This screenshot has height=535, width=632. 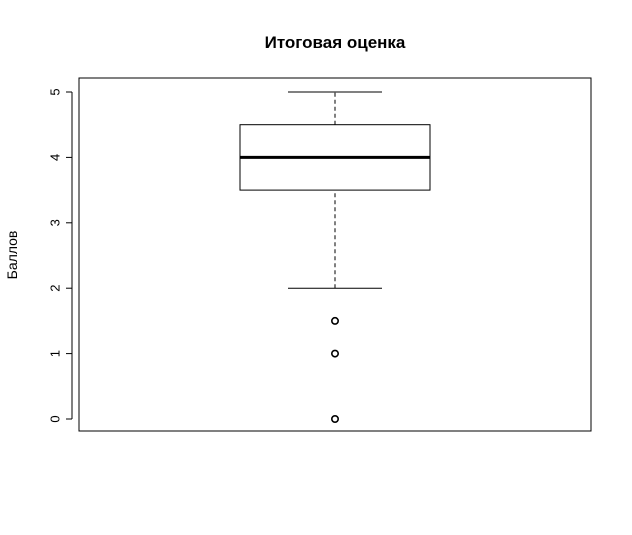 I want to click on y-tick-label: 0, so click(x=55, y=418).